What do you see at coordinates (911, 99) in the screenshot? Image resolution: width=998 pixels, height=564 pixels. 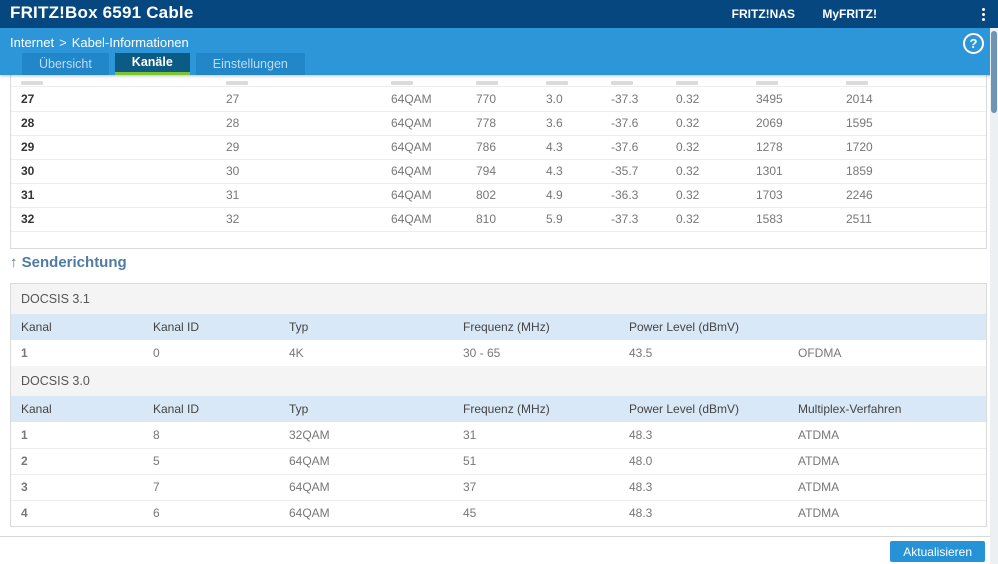 I see `table-cell: 2014` at bounding box center [911, 99].